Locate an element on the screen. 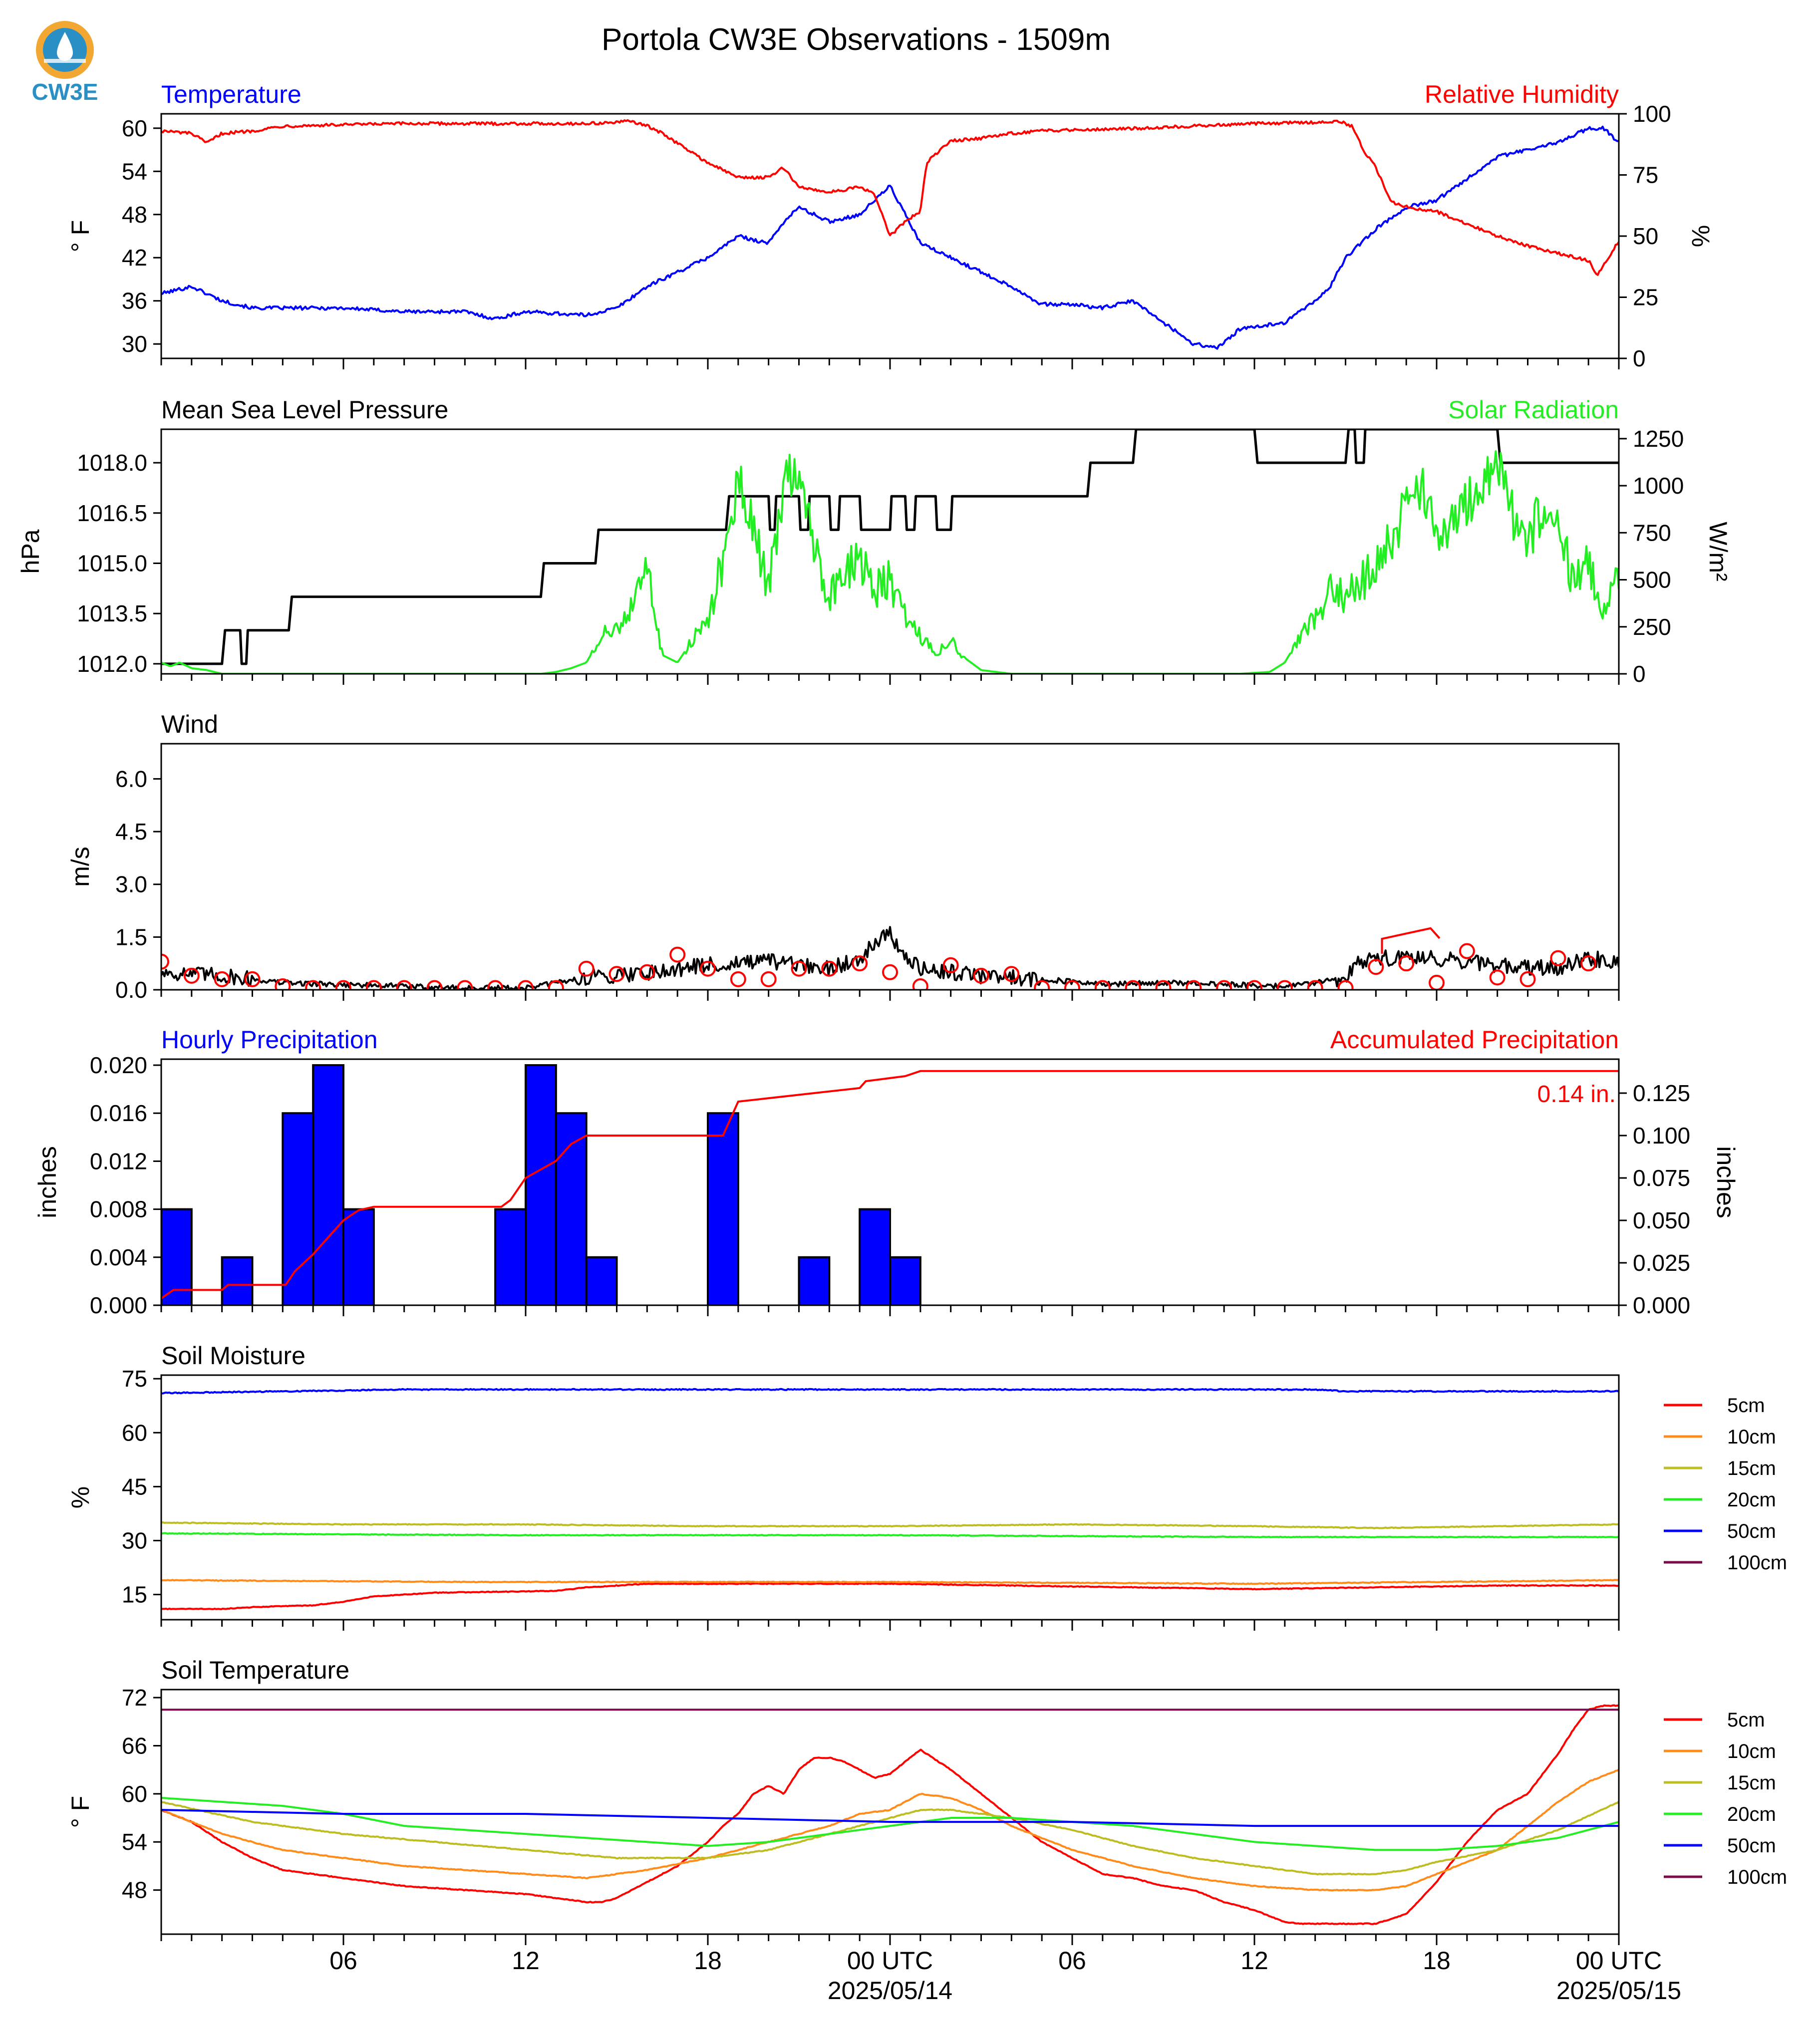 The height and width of the screenshot is (2028, 1820). legend-entry: 20cm is located at coordinates (1751, 1814).